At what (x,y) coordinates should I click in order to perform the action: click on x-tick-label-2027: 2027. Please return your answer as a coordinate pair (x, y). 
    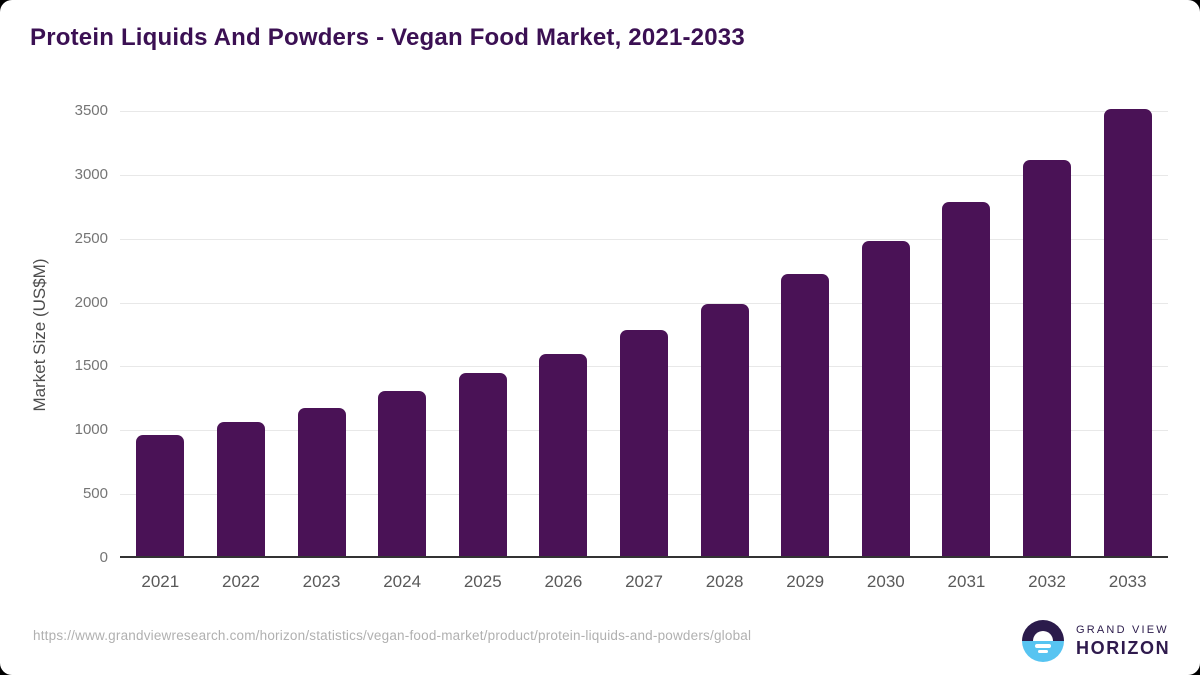
    Looking at the image, I should click on (644, 581).